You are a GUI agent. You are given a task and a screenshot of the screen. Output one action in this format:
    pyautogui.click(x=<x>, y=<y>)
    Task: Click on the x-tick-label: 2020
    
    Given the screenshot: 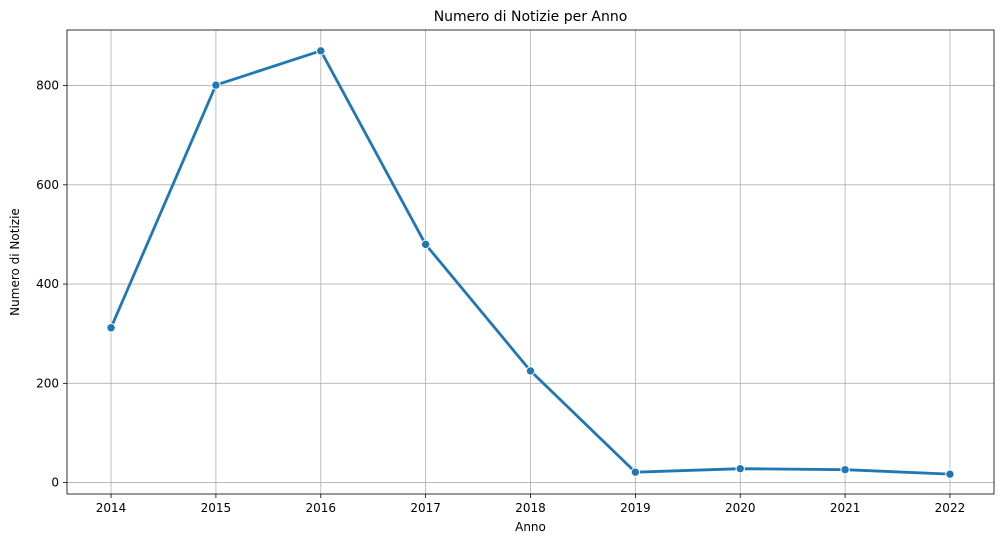 What is the action you would take?
    pyautogui.click(x=740, y=508)
    